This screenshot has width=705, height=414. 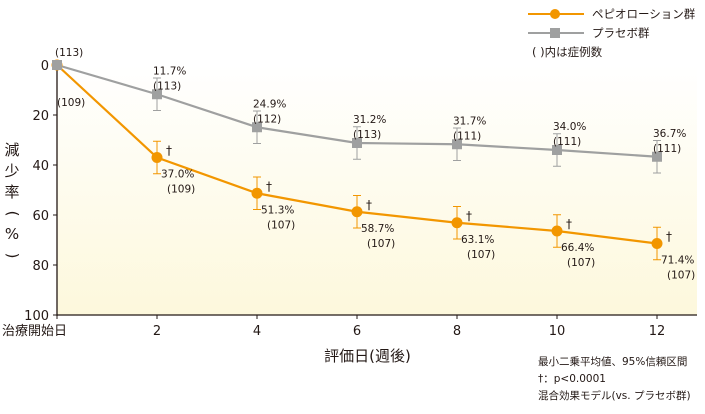 I want to click on value-label: 31.7%, so click(x=469, y=121).